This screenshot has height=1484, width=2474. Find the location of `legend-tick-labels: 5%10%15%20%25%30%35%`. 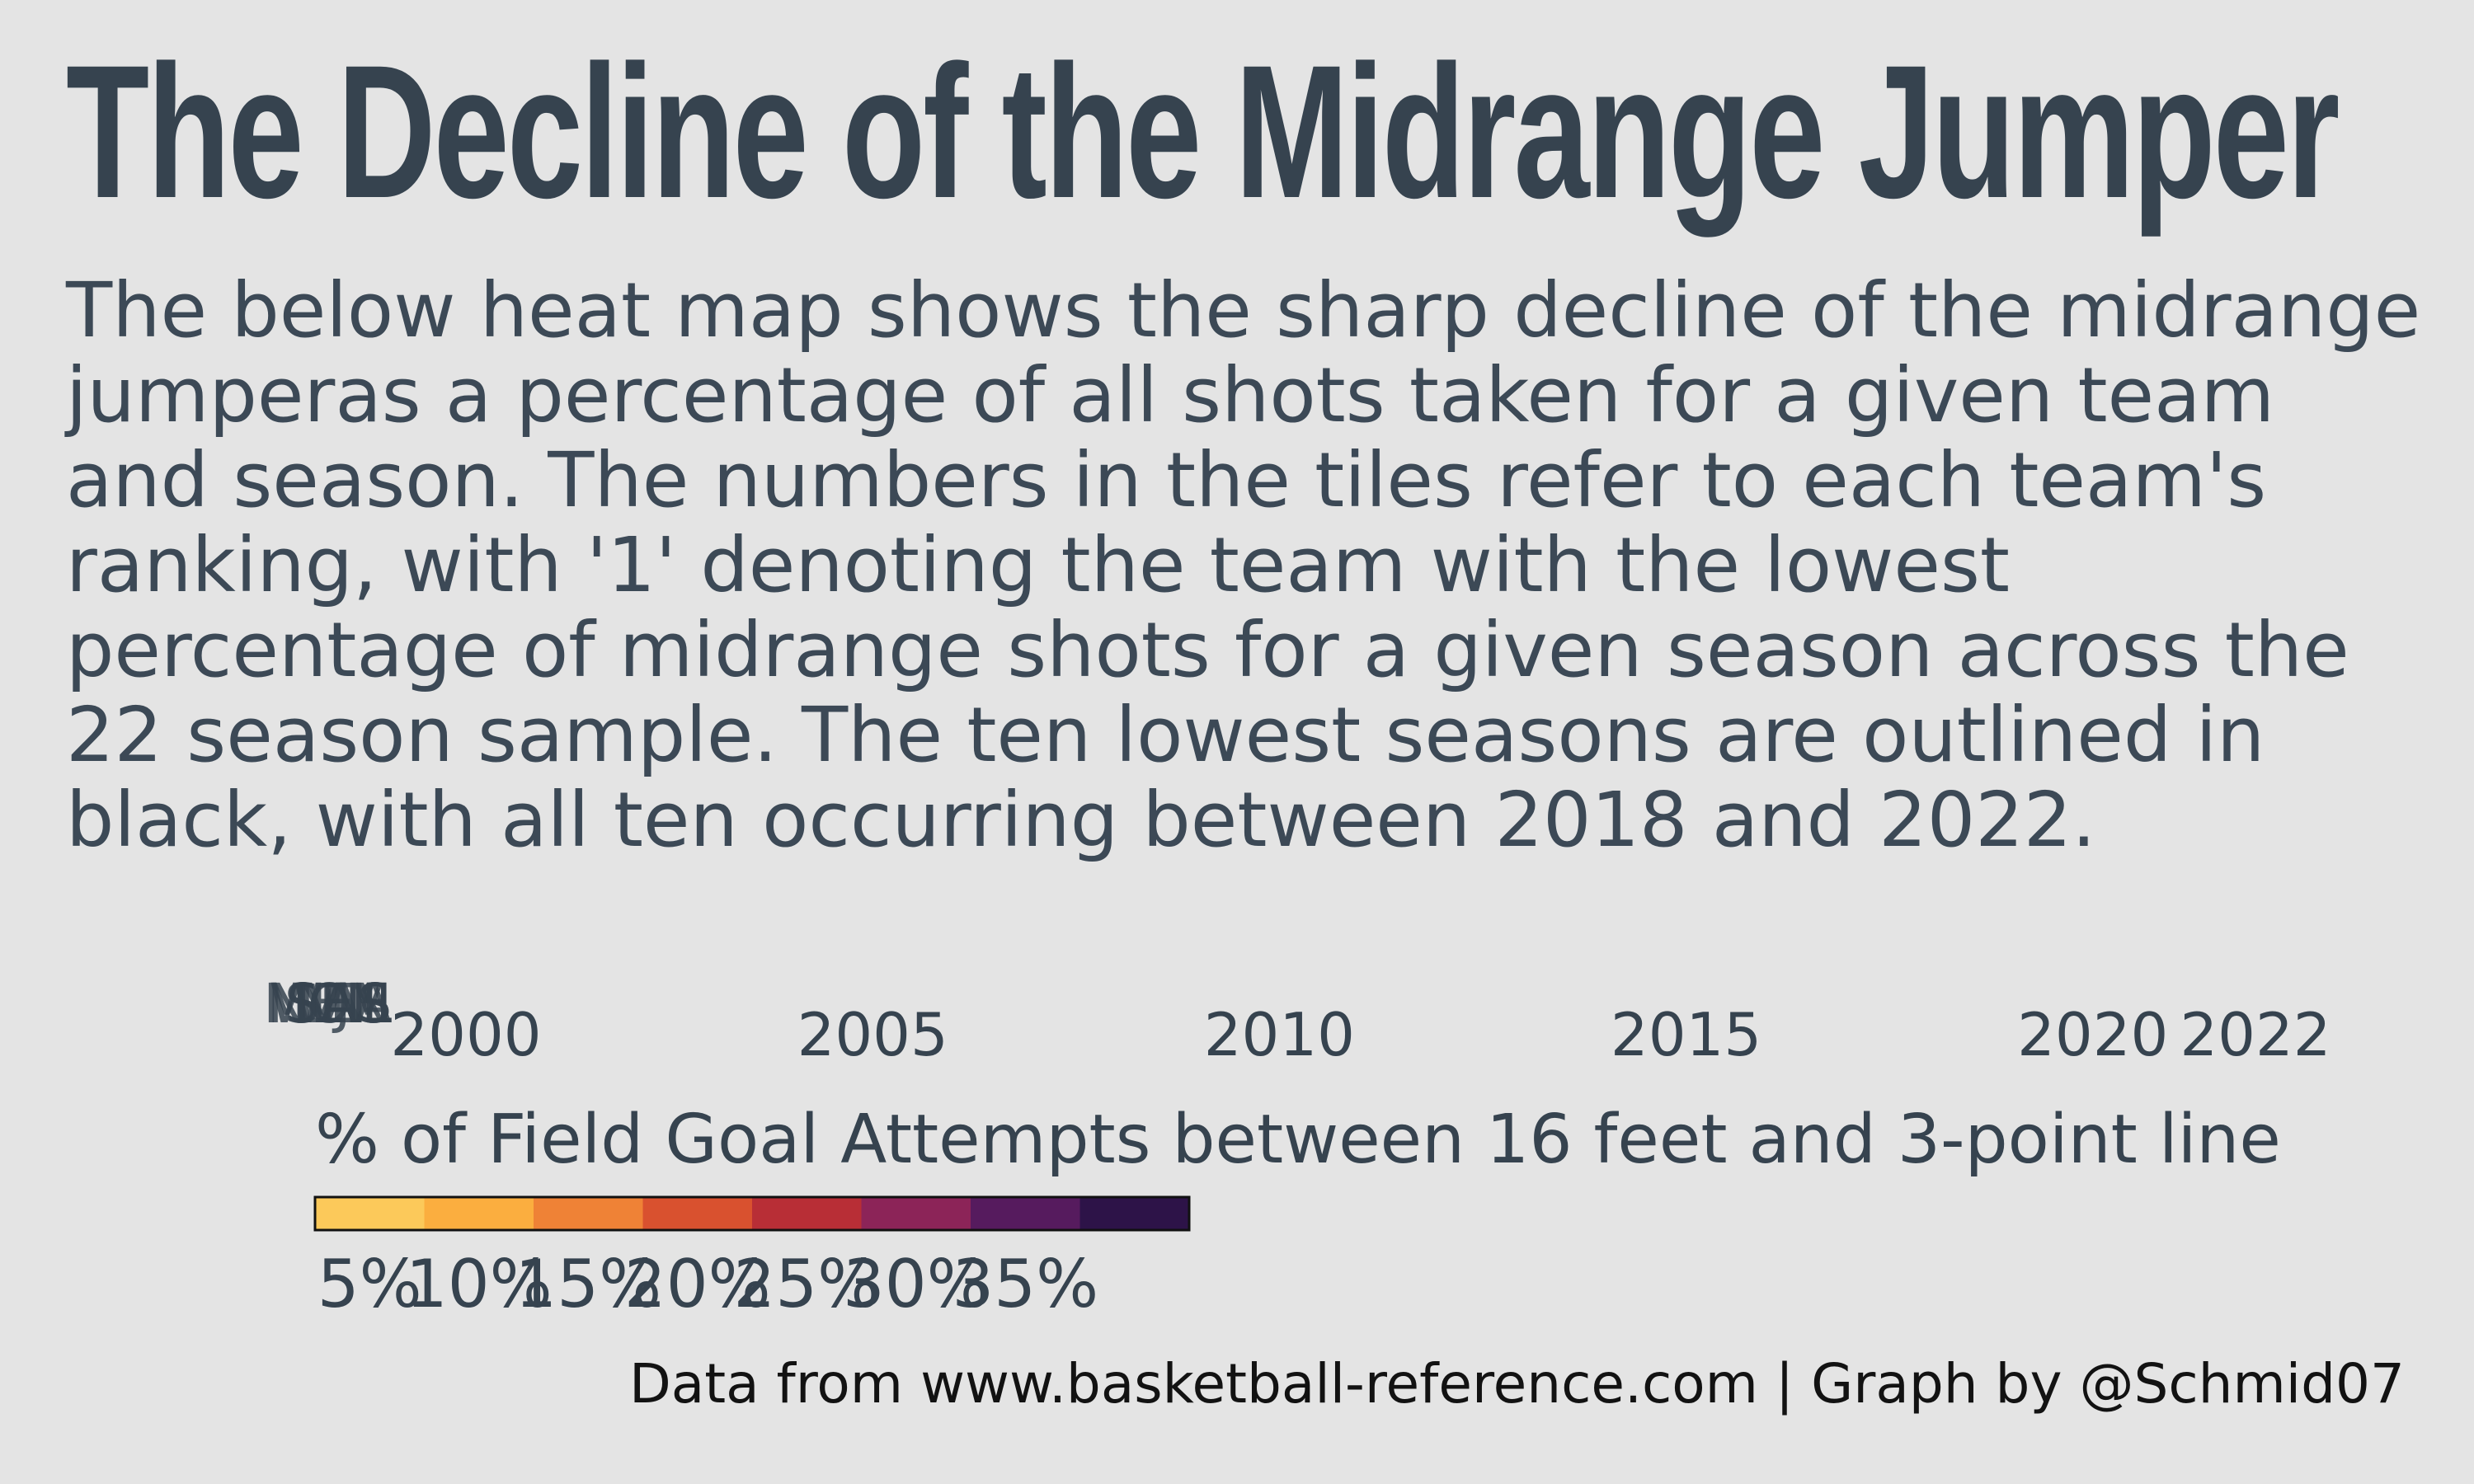

legend-tick-labels: 5%10%15%20%25%30%35% is located at coordinates (707, 1284).